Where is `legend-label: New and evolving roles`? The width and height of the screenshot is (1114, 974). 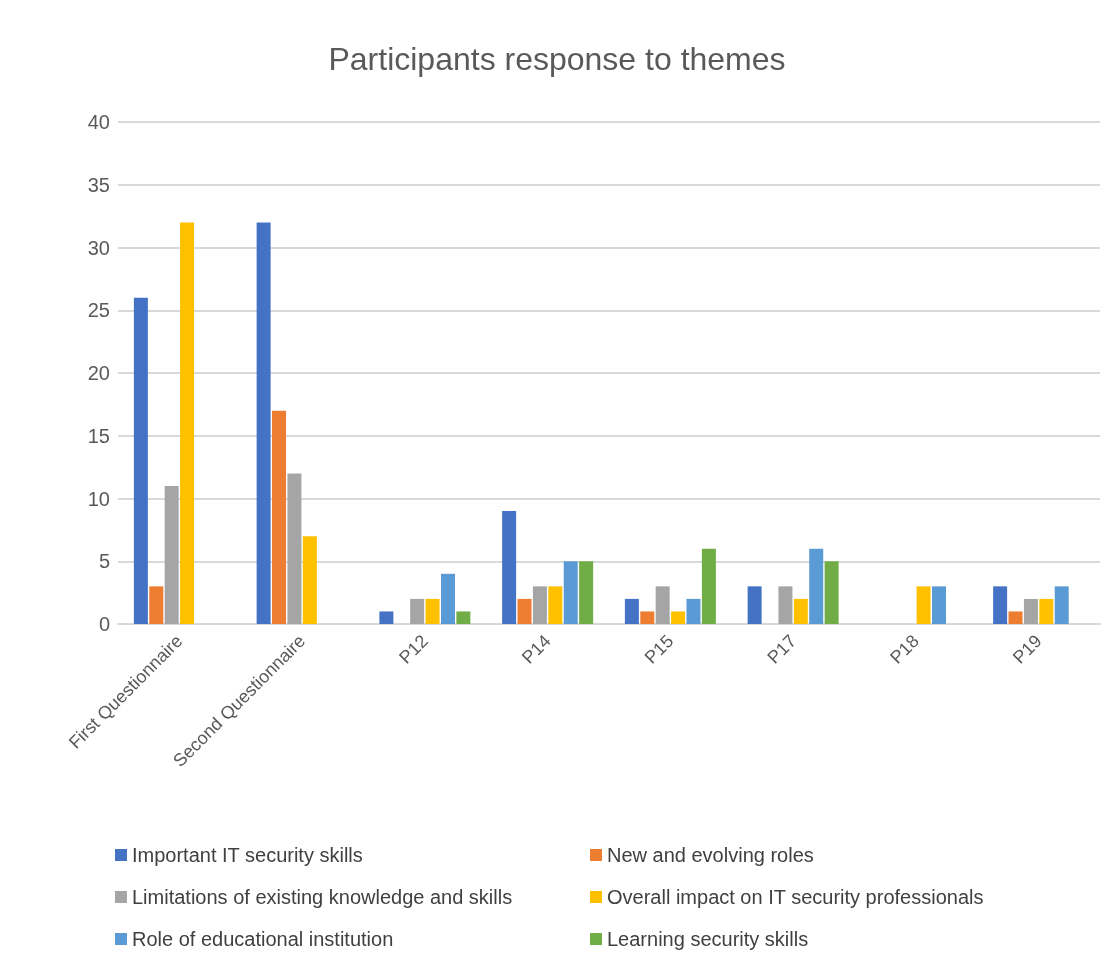
legend-label: New and evolving roles is located at coordinates (710, 855).